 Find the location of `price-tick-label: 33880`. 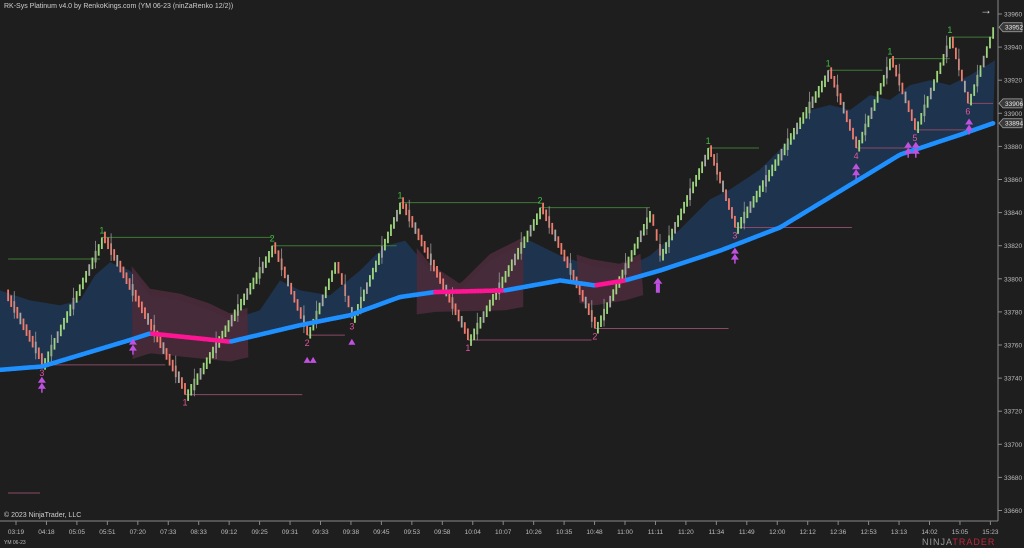

price-tick-label: 33880 is located at coordinates (1013, 147).